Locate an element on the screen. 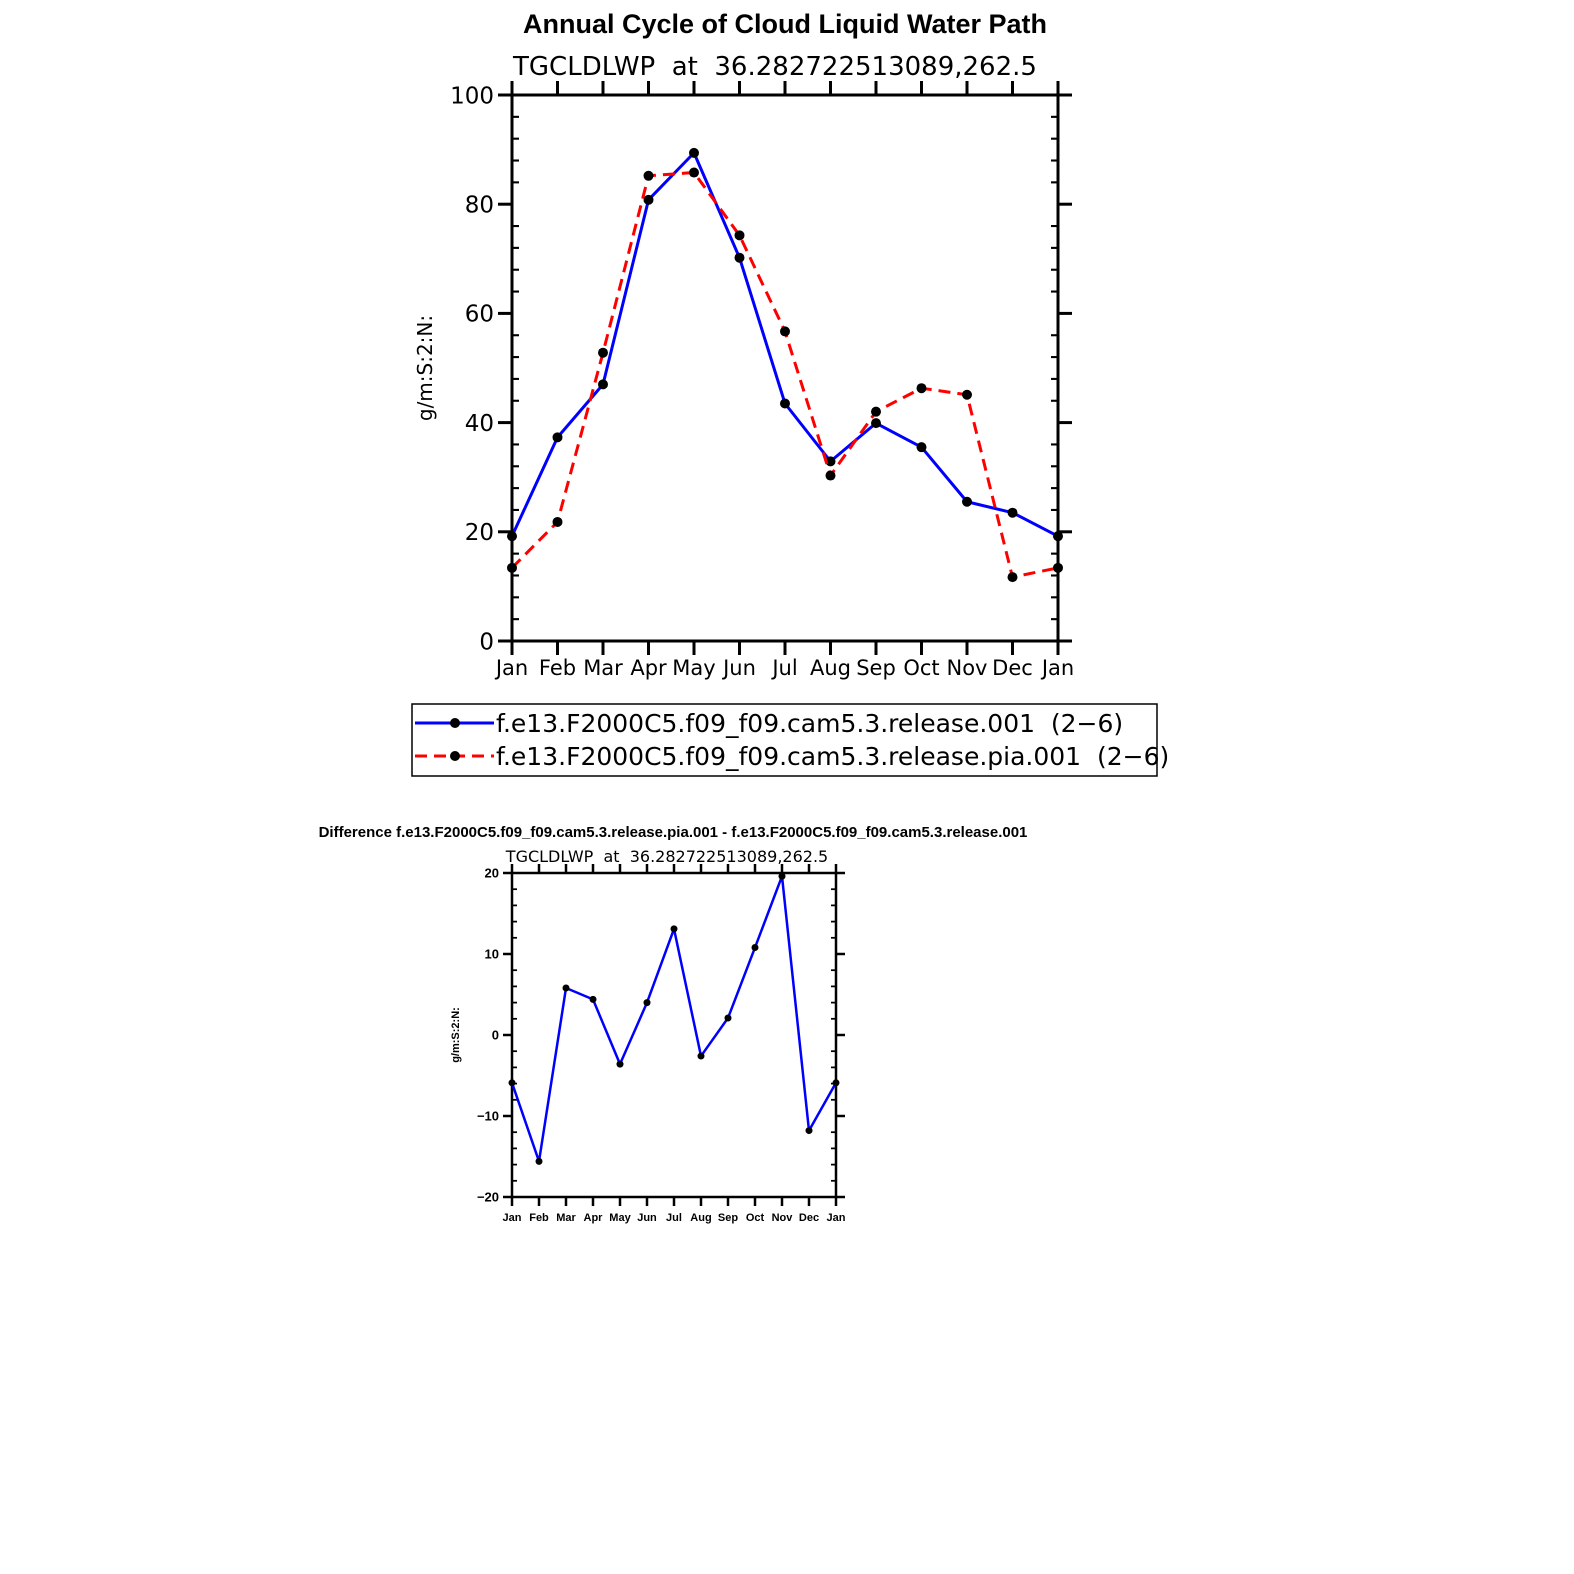 The image size is (1574, 1574). chart1-xtick-label: Jul is located at coordinates (783, 668).